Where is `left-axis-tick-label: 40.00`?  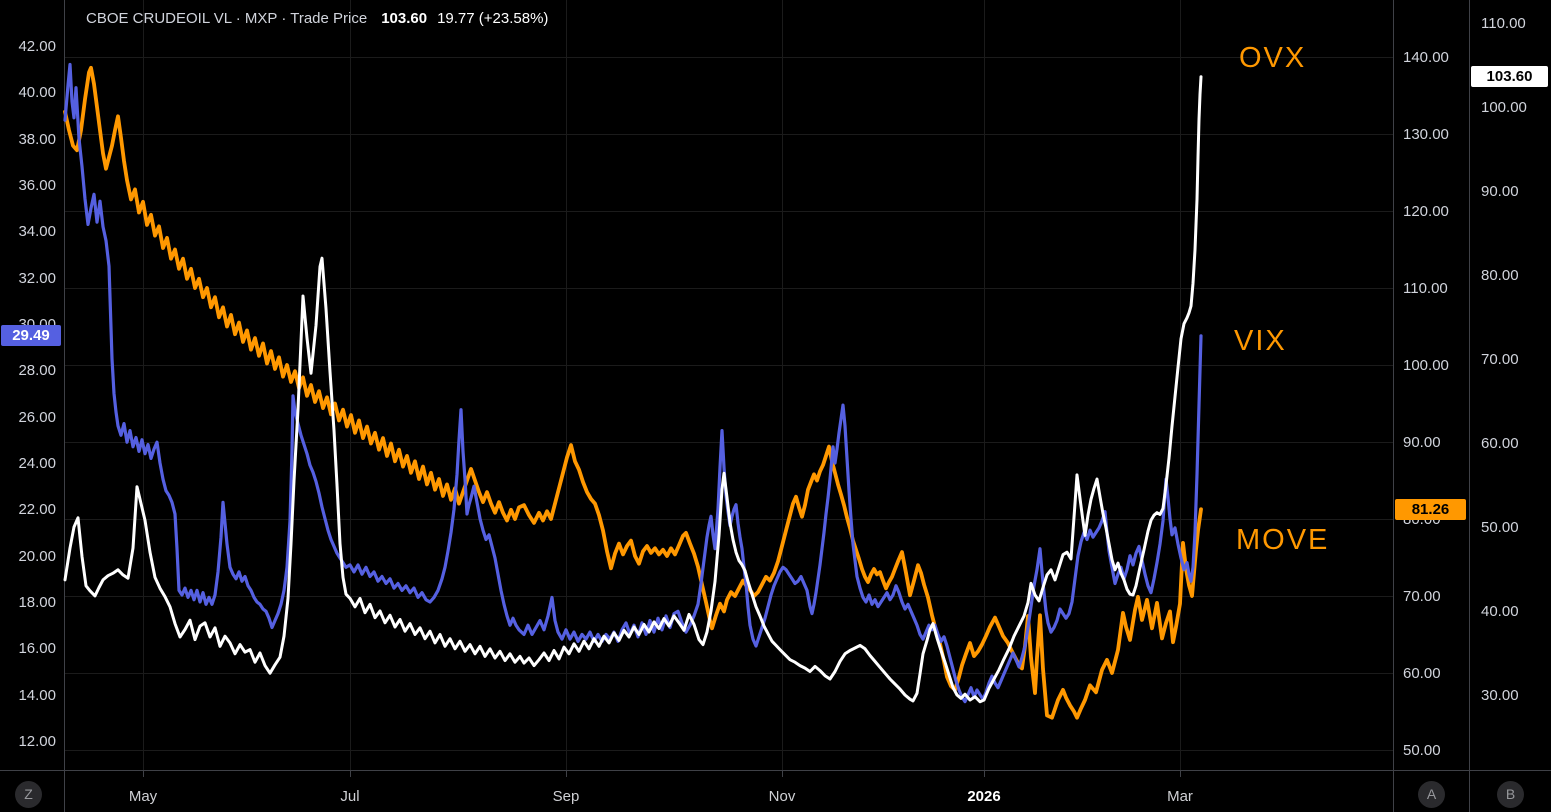 left-axis-tick-label: 40.00 is located at coordinates (37, 93).